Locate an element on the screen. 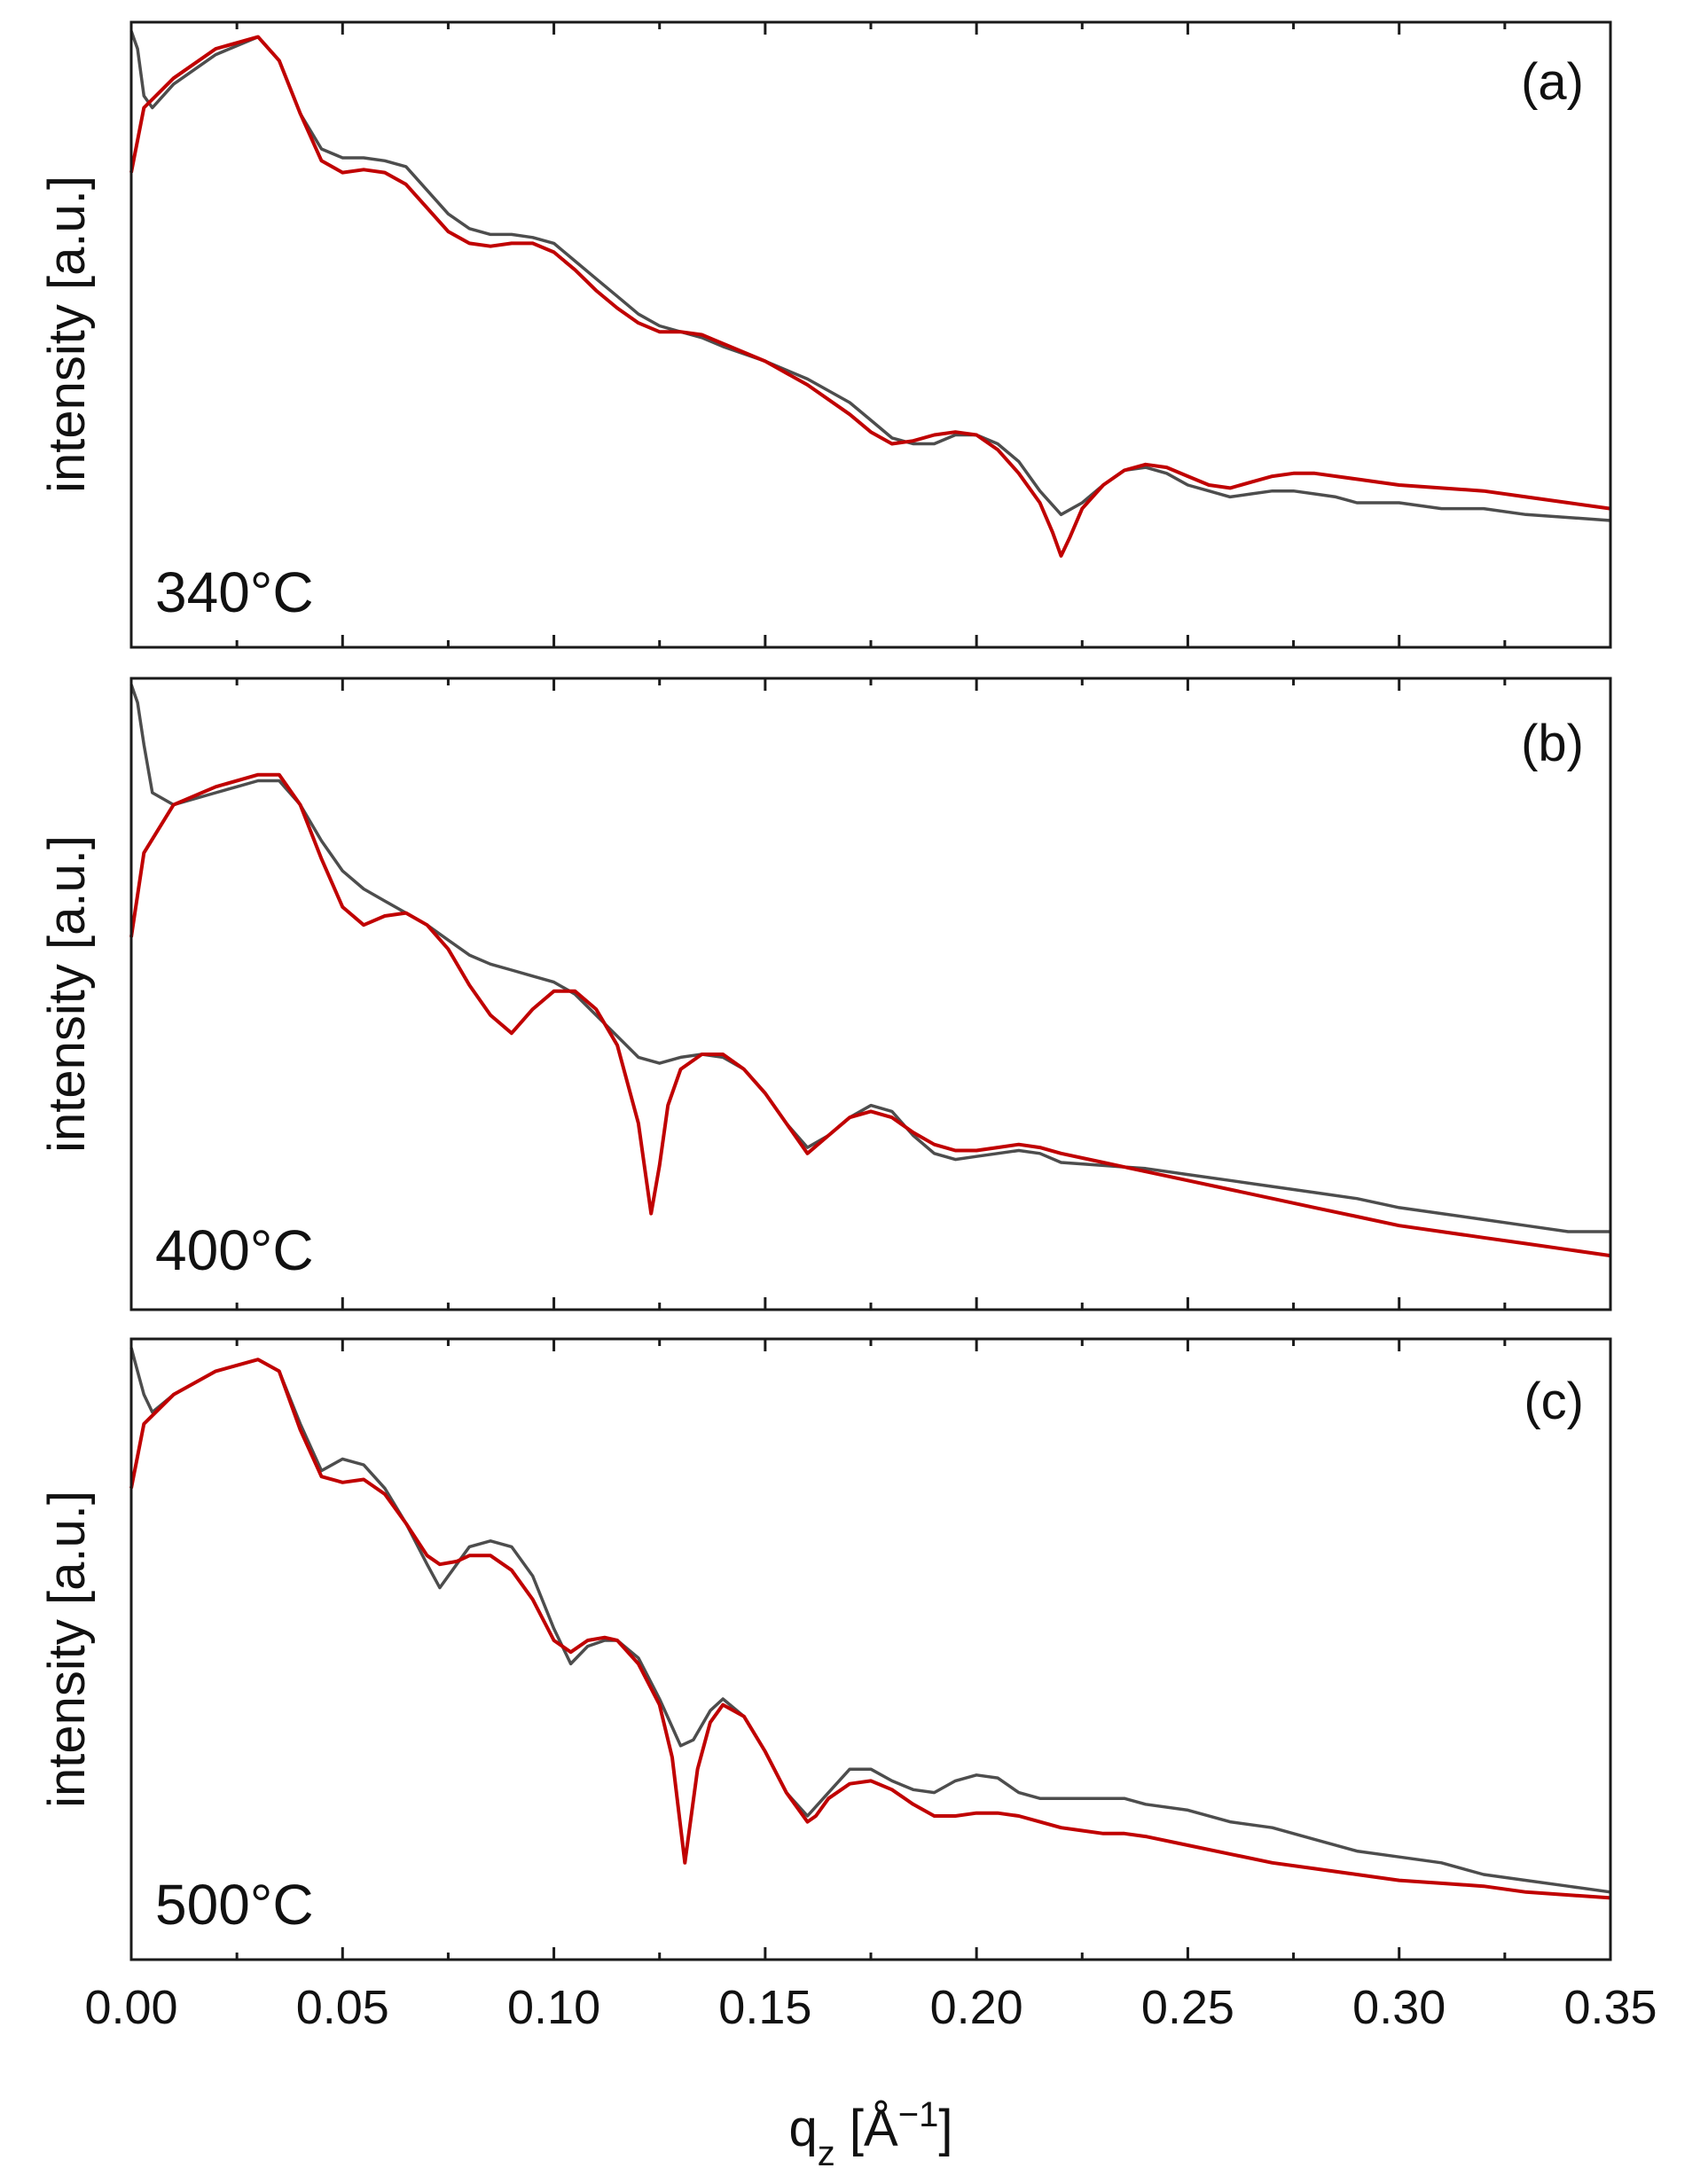 Image resolution: width=1708 pixels, height=2168 pixels. x-axis-label-exp: −1 is located at coordinates (919, 2114).